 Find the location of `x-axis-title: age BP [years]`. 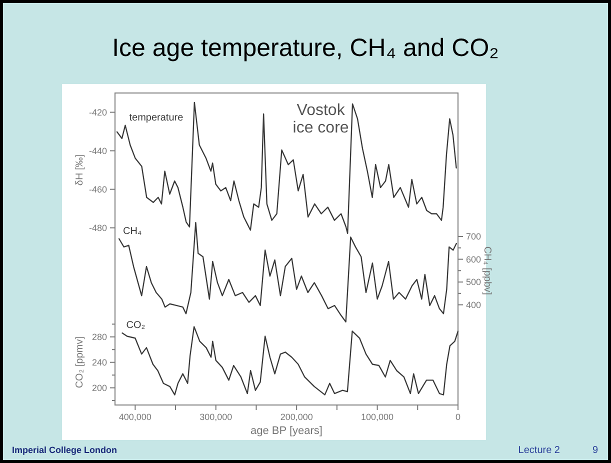

x-axis-title: age BP [years] is located at coordinates (286, 431).